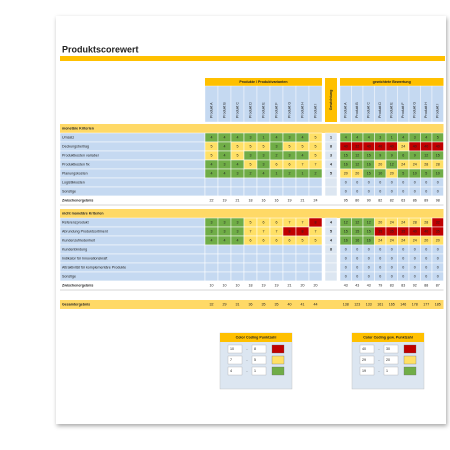 Image resolution: width=450 pixels, height=450 pixels. What do you see at coordinates (364, 360) in the screenshot?
I see `range-from: 29` at bounding box center [364, 360].